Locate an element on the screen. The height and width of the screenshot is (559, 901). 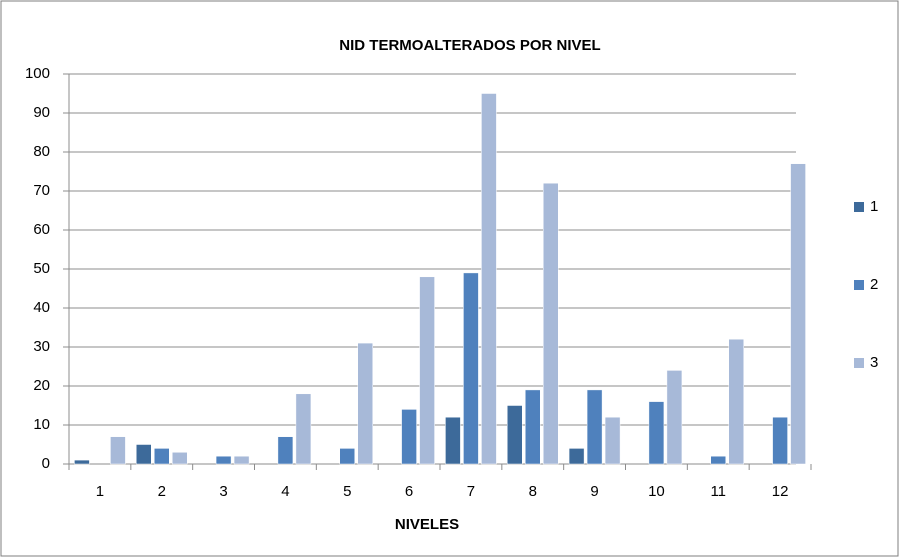
x-axis-title: NIVELES is located at coordinates (427, 524).